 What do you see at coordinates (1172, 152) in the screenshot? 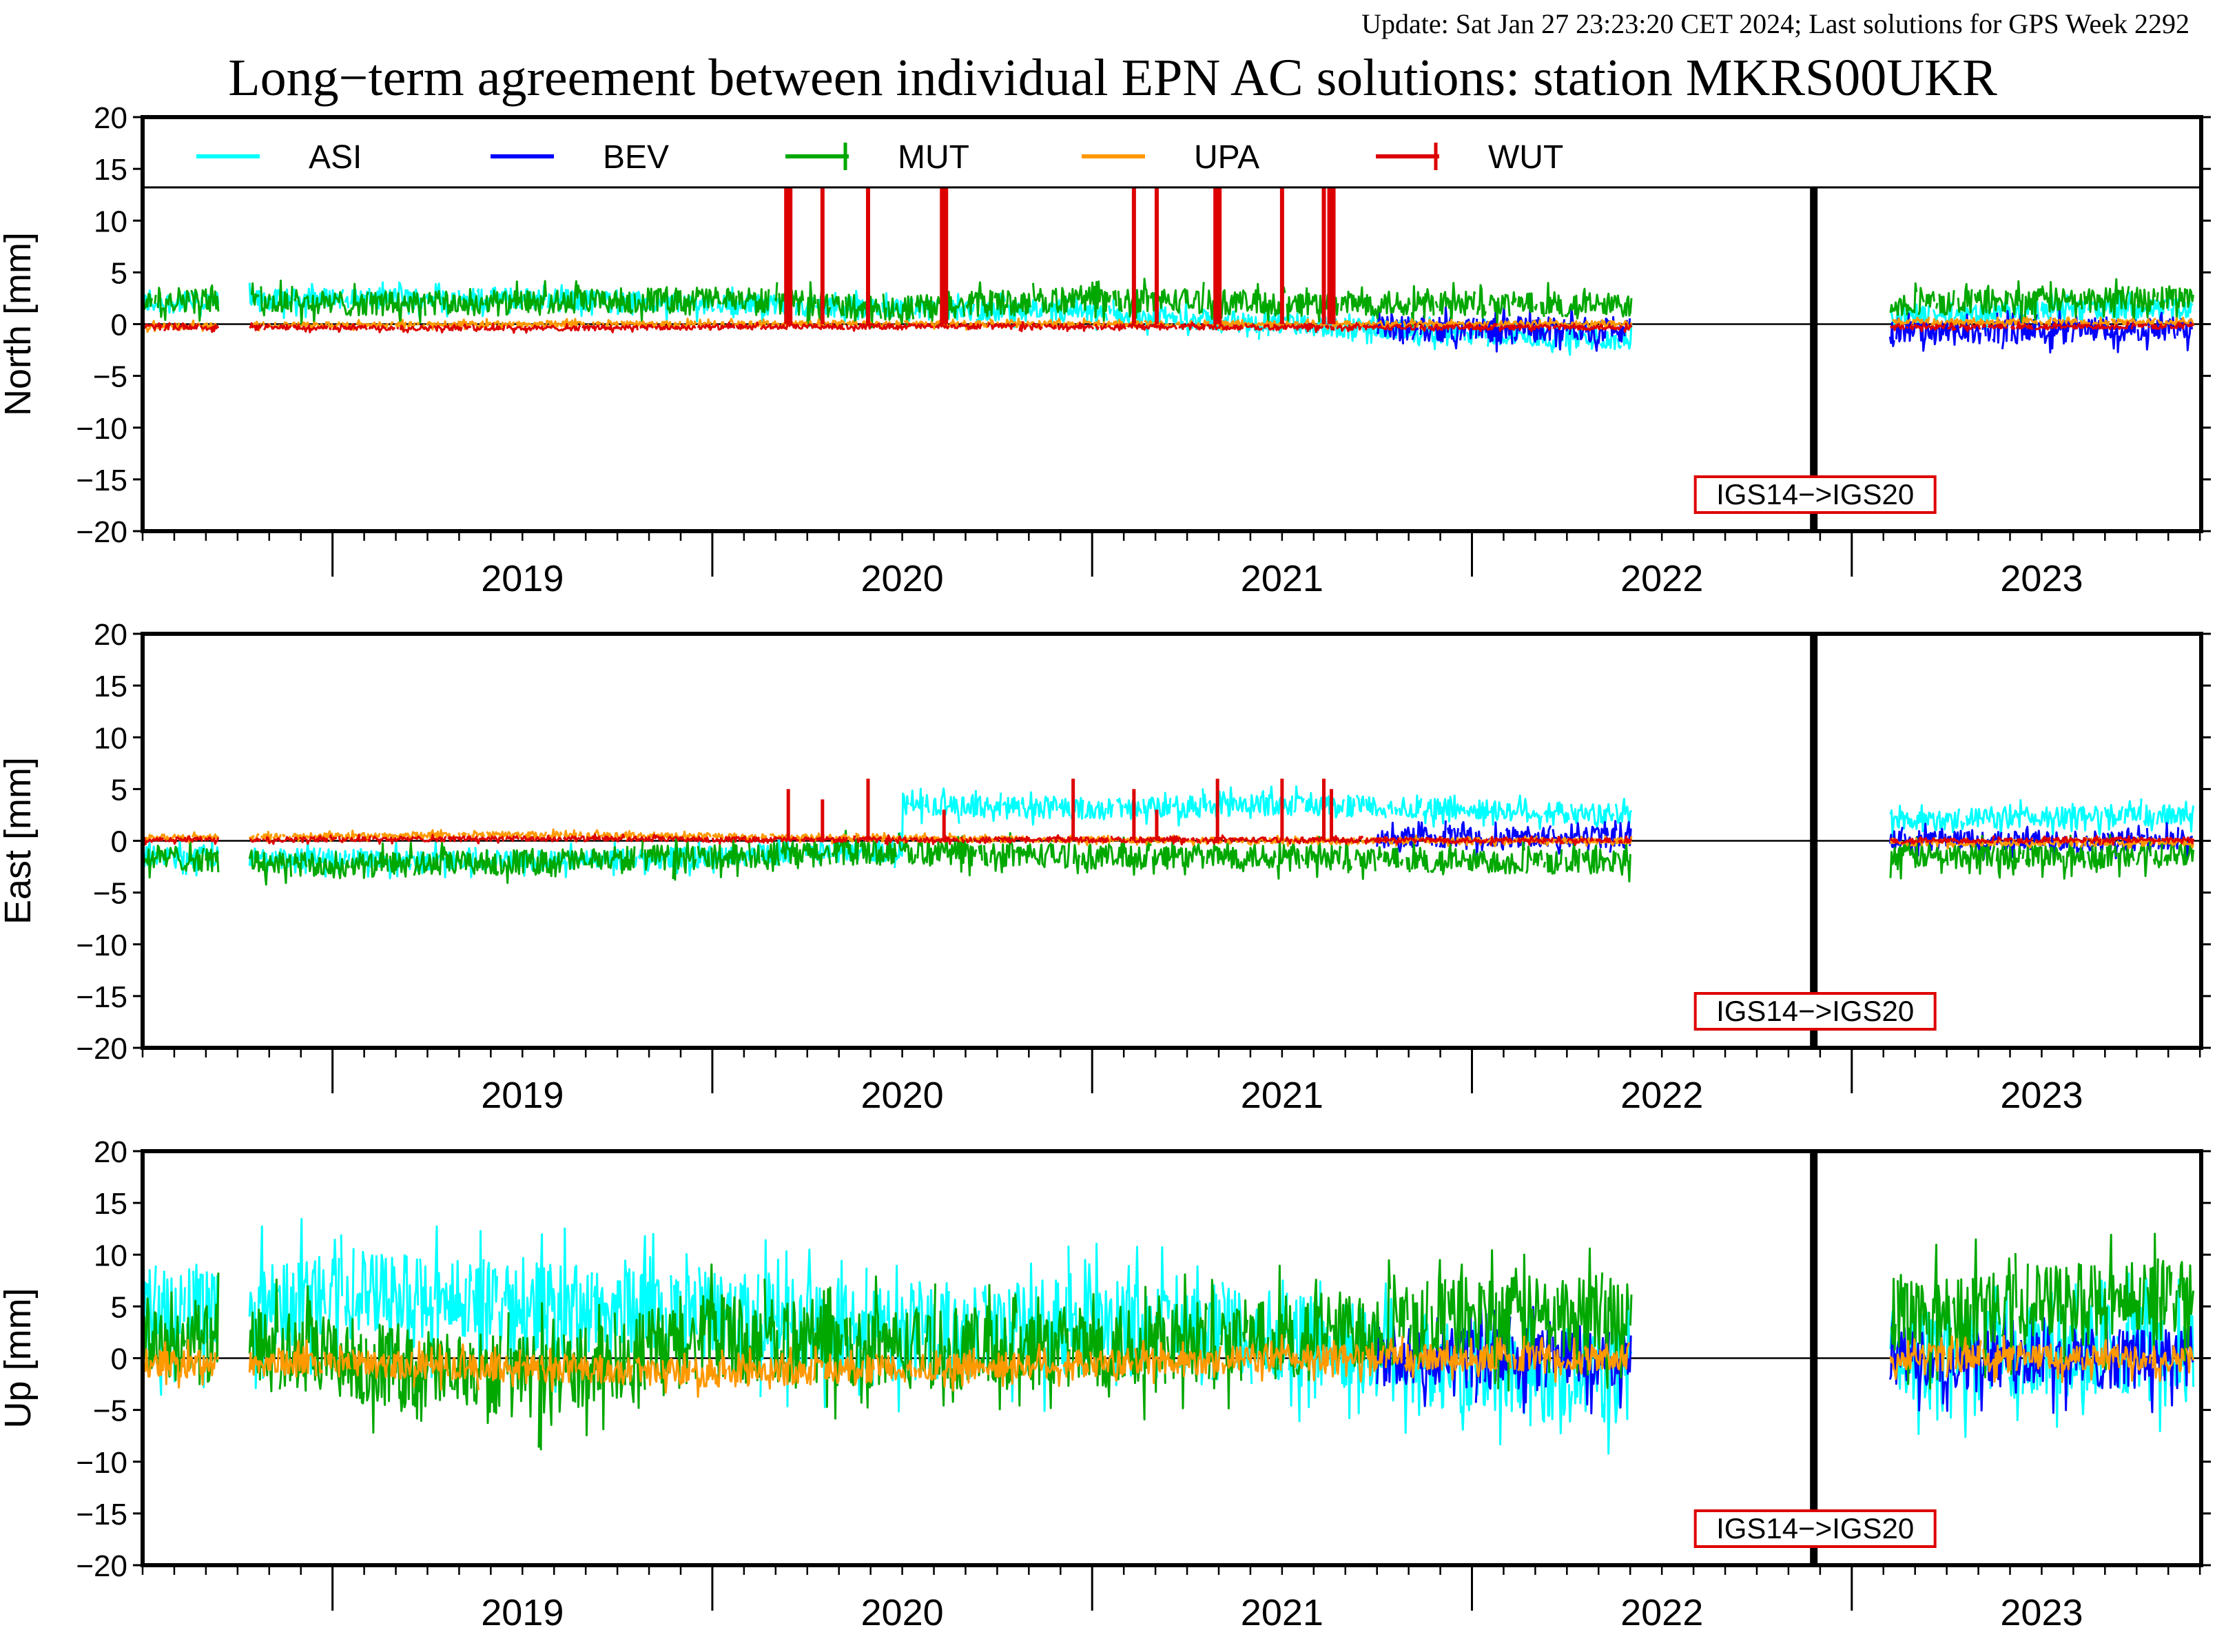
I see `legend-background` at bounding box center [1172, 152].